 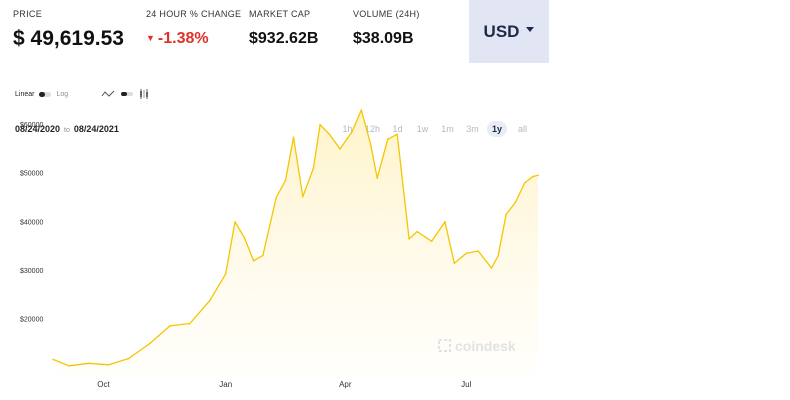 I want to click on date-range: 08/24/2020 to 08/24/2021, so click(x=67, y=129).